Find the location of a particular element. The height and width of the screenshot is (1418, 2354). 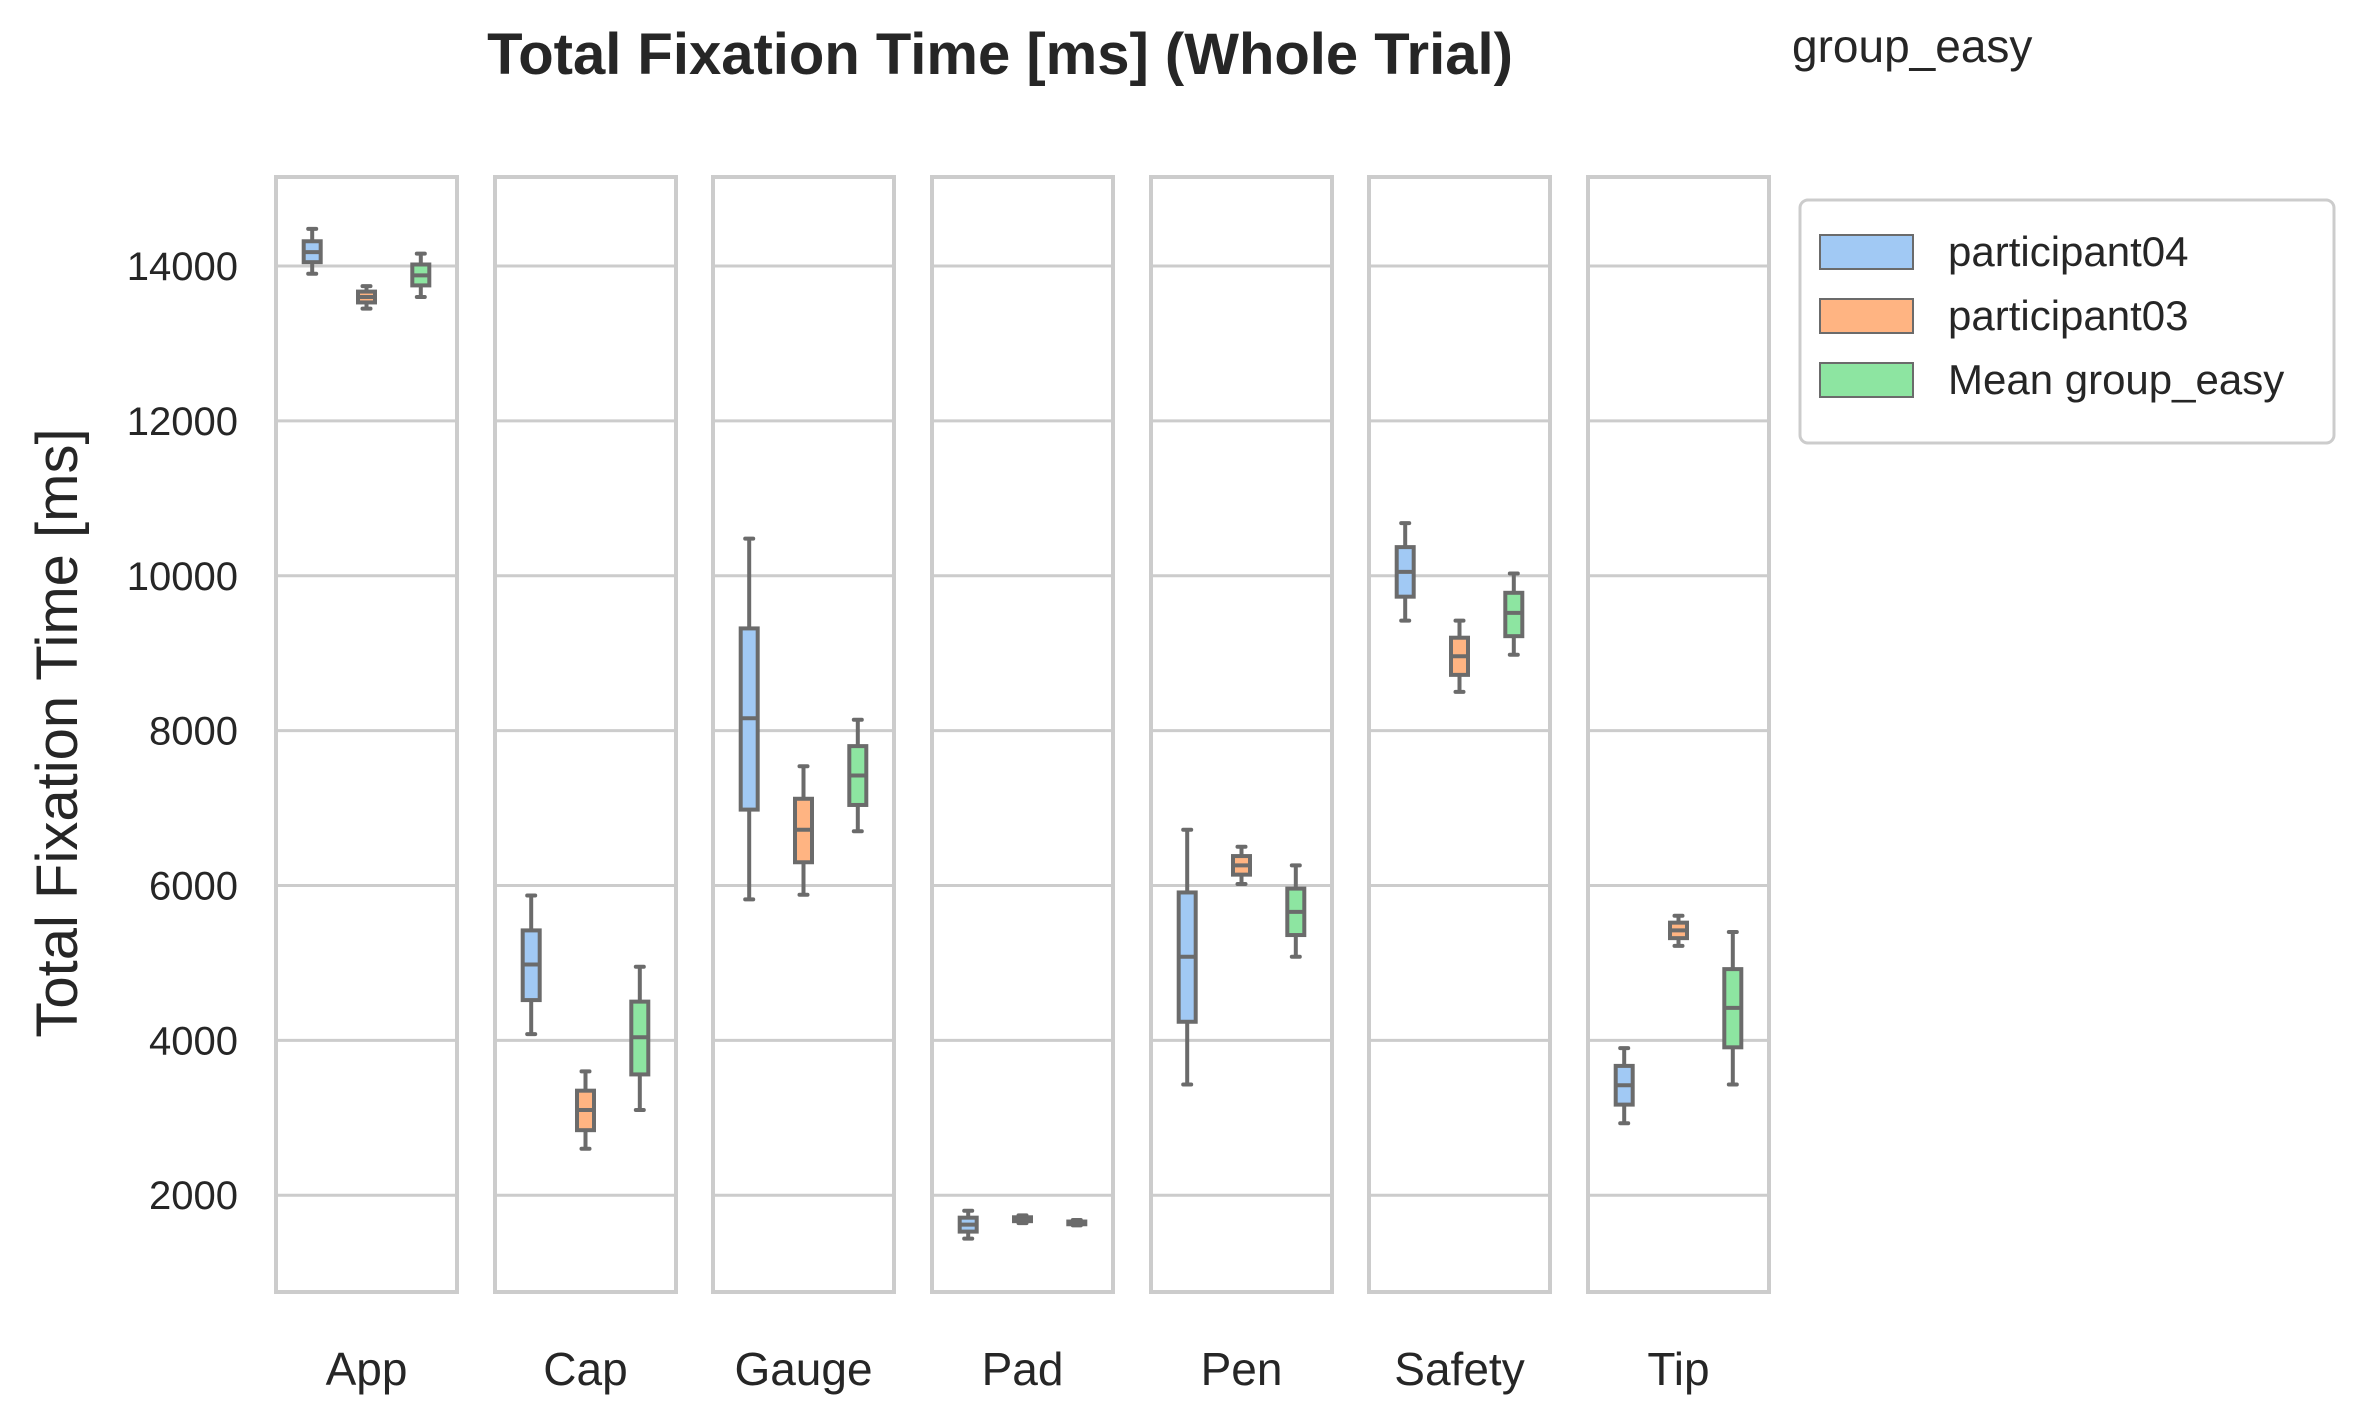

chart-subtitle: group_easy is located at coordinates (1912, 46).